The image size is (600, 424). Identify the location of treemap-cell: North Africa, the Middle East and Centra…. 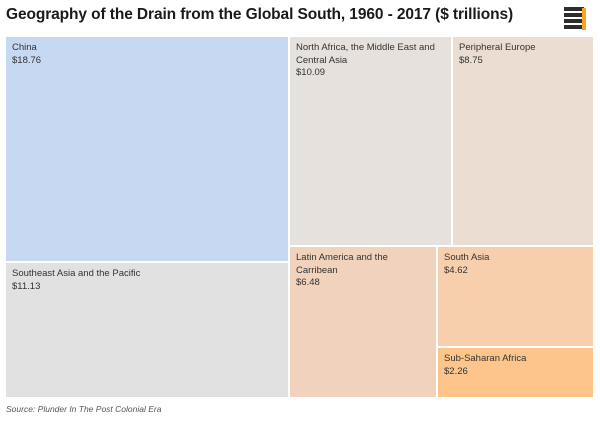
(370, 141).